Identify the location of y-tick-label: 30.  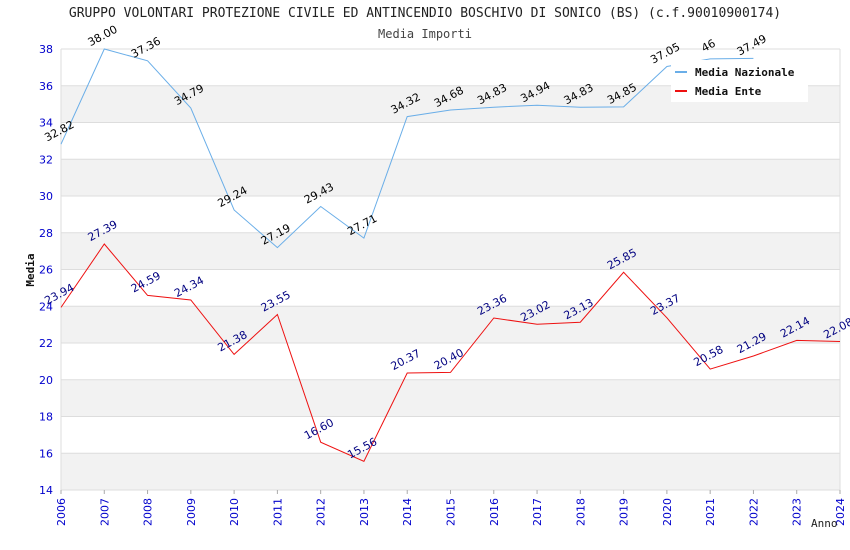
(46, 196).